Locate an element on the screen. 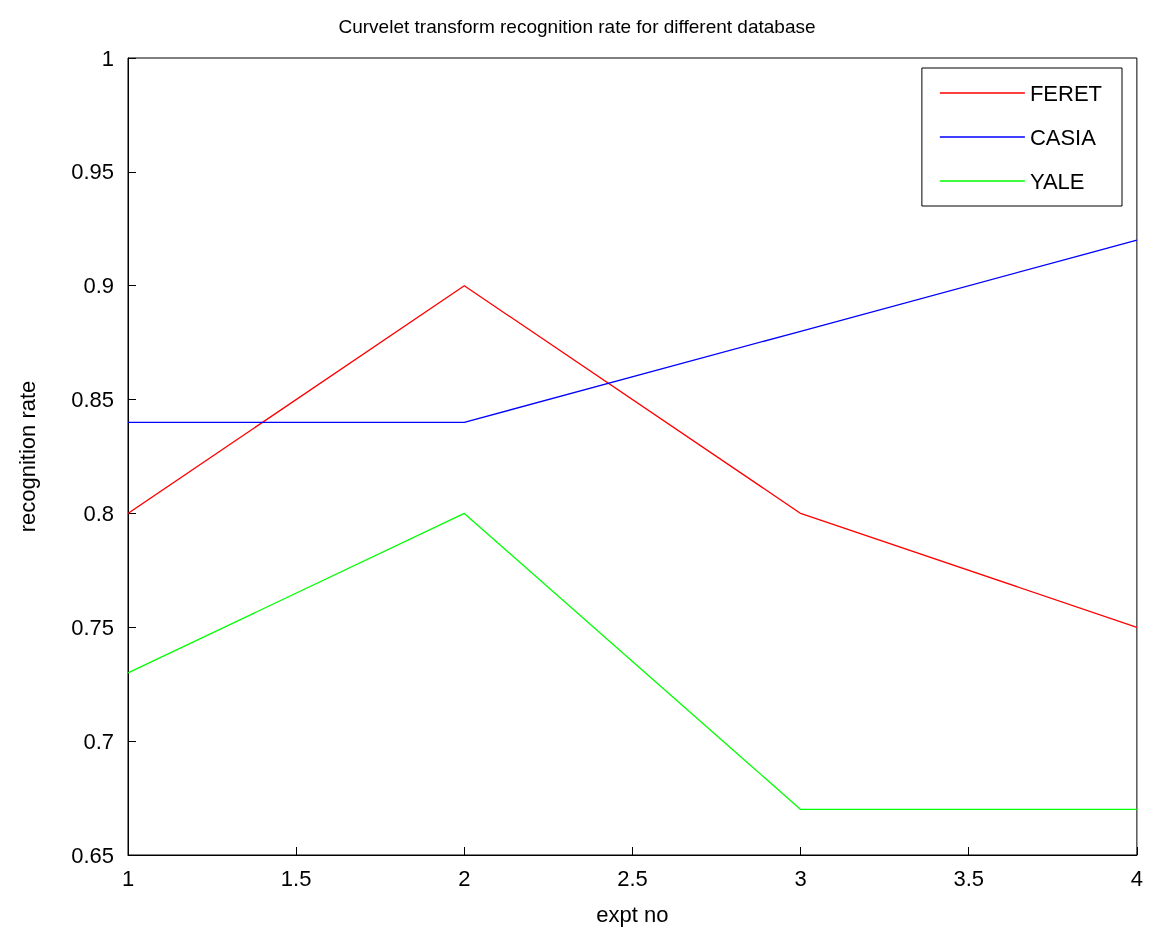  y-tick-label: 0.7 is located at coordinates (98, 741).